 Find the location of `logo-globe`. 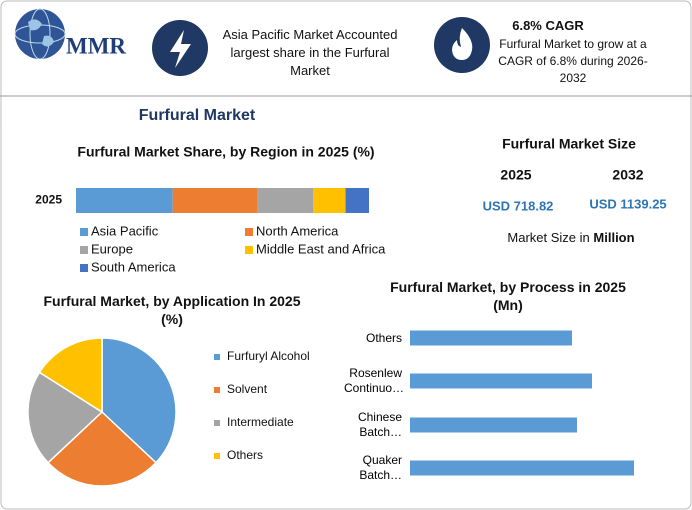

logo-globe is located at coordinates (40, 34).